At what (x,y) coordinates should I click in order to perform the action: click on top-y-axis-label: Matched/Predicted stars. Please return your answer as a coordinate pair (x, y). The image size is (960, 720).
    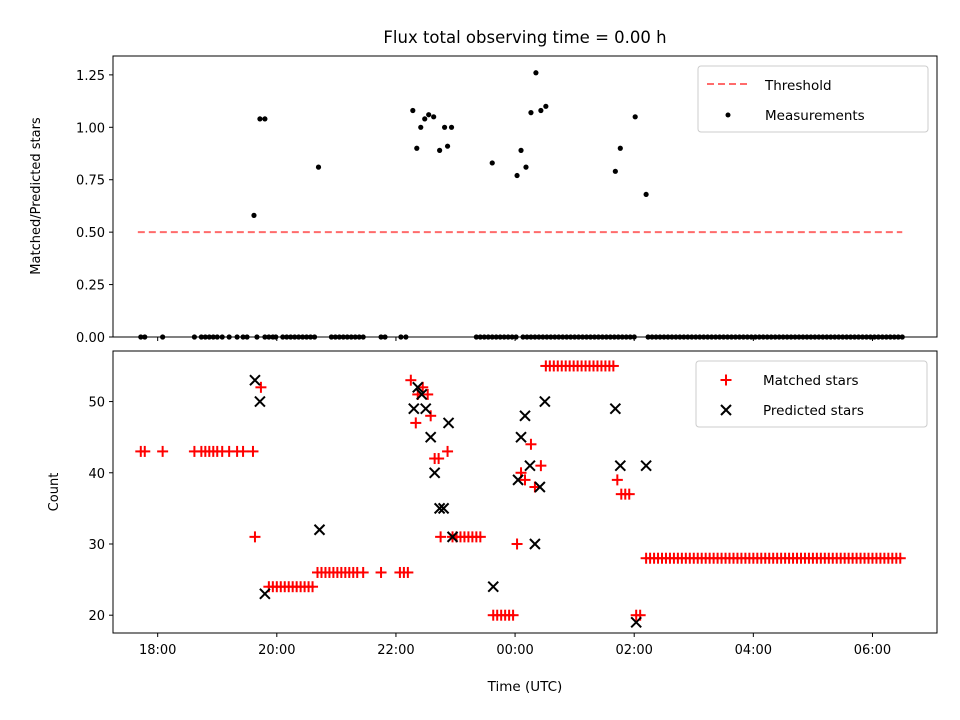
    Looking at the image, I should click on (36, 196).